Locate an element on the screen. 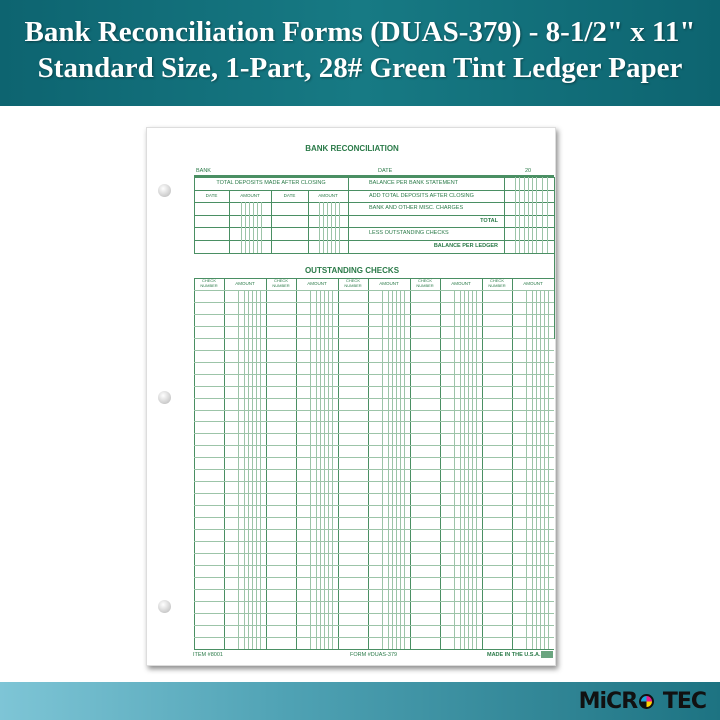 The width and height of the screenshot is (720, 720). form-title: BANK RECONCILIATION is located at coordinates (352, 148).